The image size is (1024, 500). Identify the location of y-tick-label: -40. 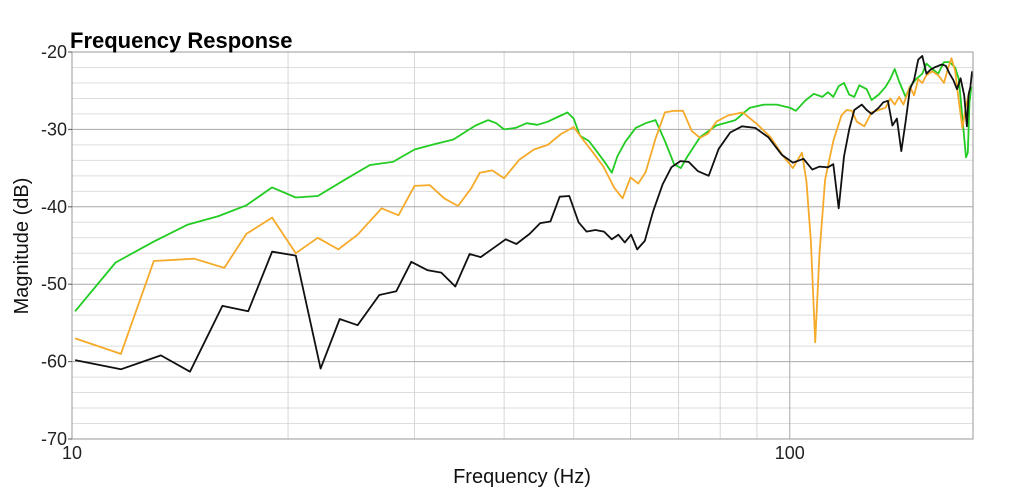
(54, 207).